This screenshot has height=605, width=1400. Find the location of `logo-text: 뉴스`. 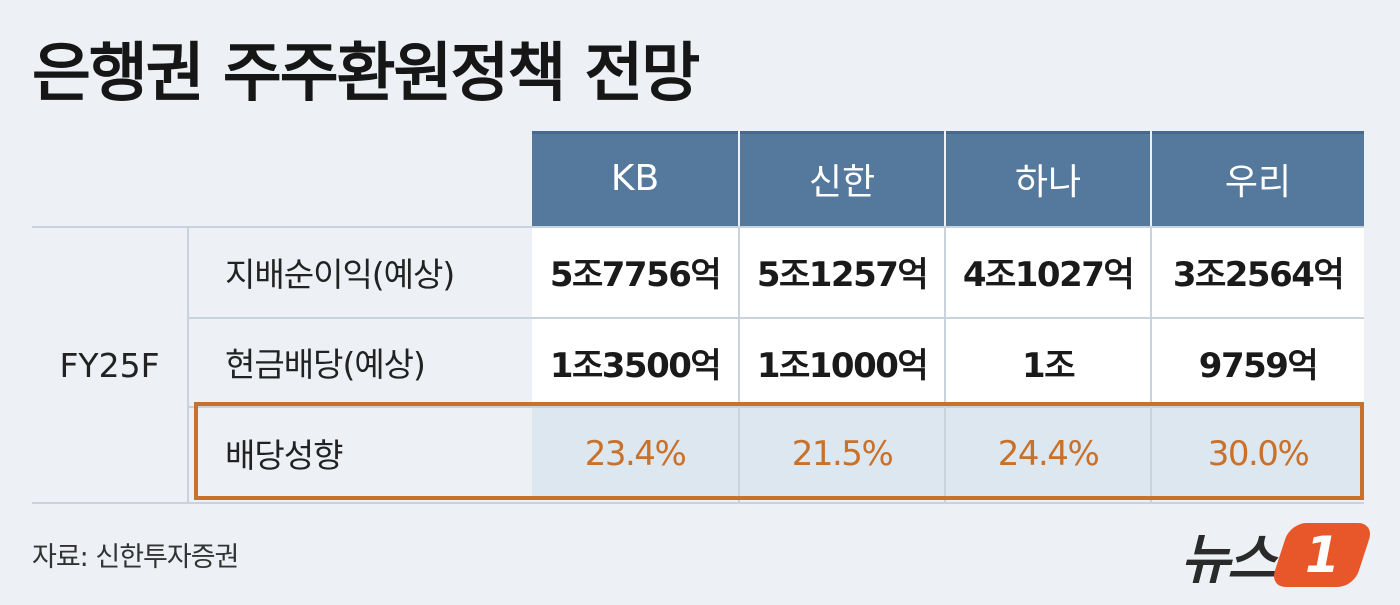

logo-text: 뉴스 is located at coordinates (1228, 559).